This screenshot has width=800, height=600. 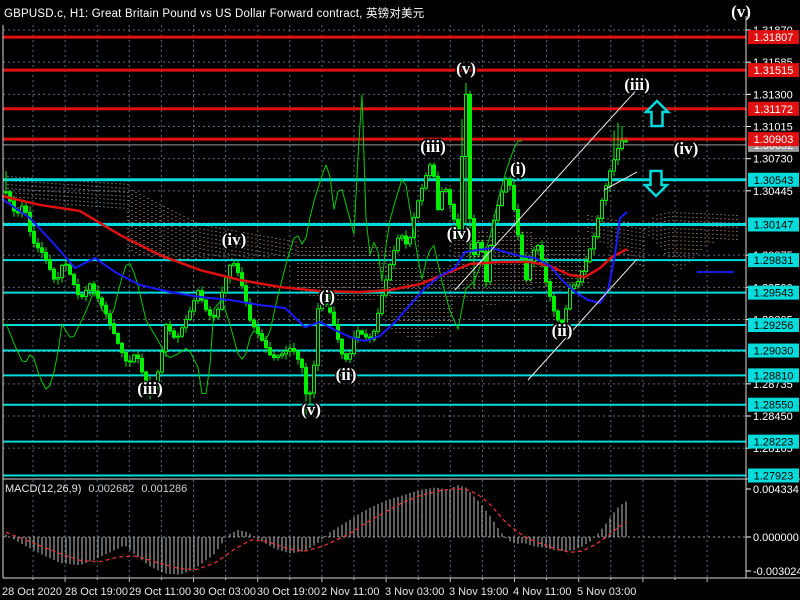 I want to click on macd-main-value: 0.002682, so click(x=111, y=489).